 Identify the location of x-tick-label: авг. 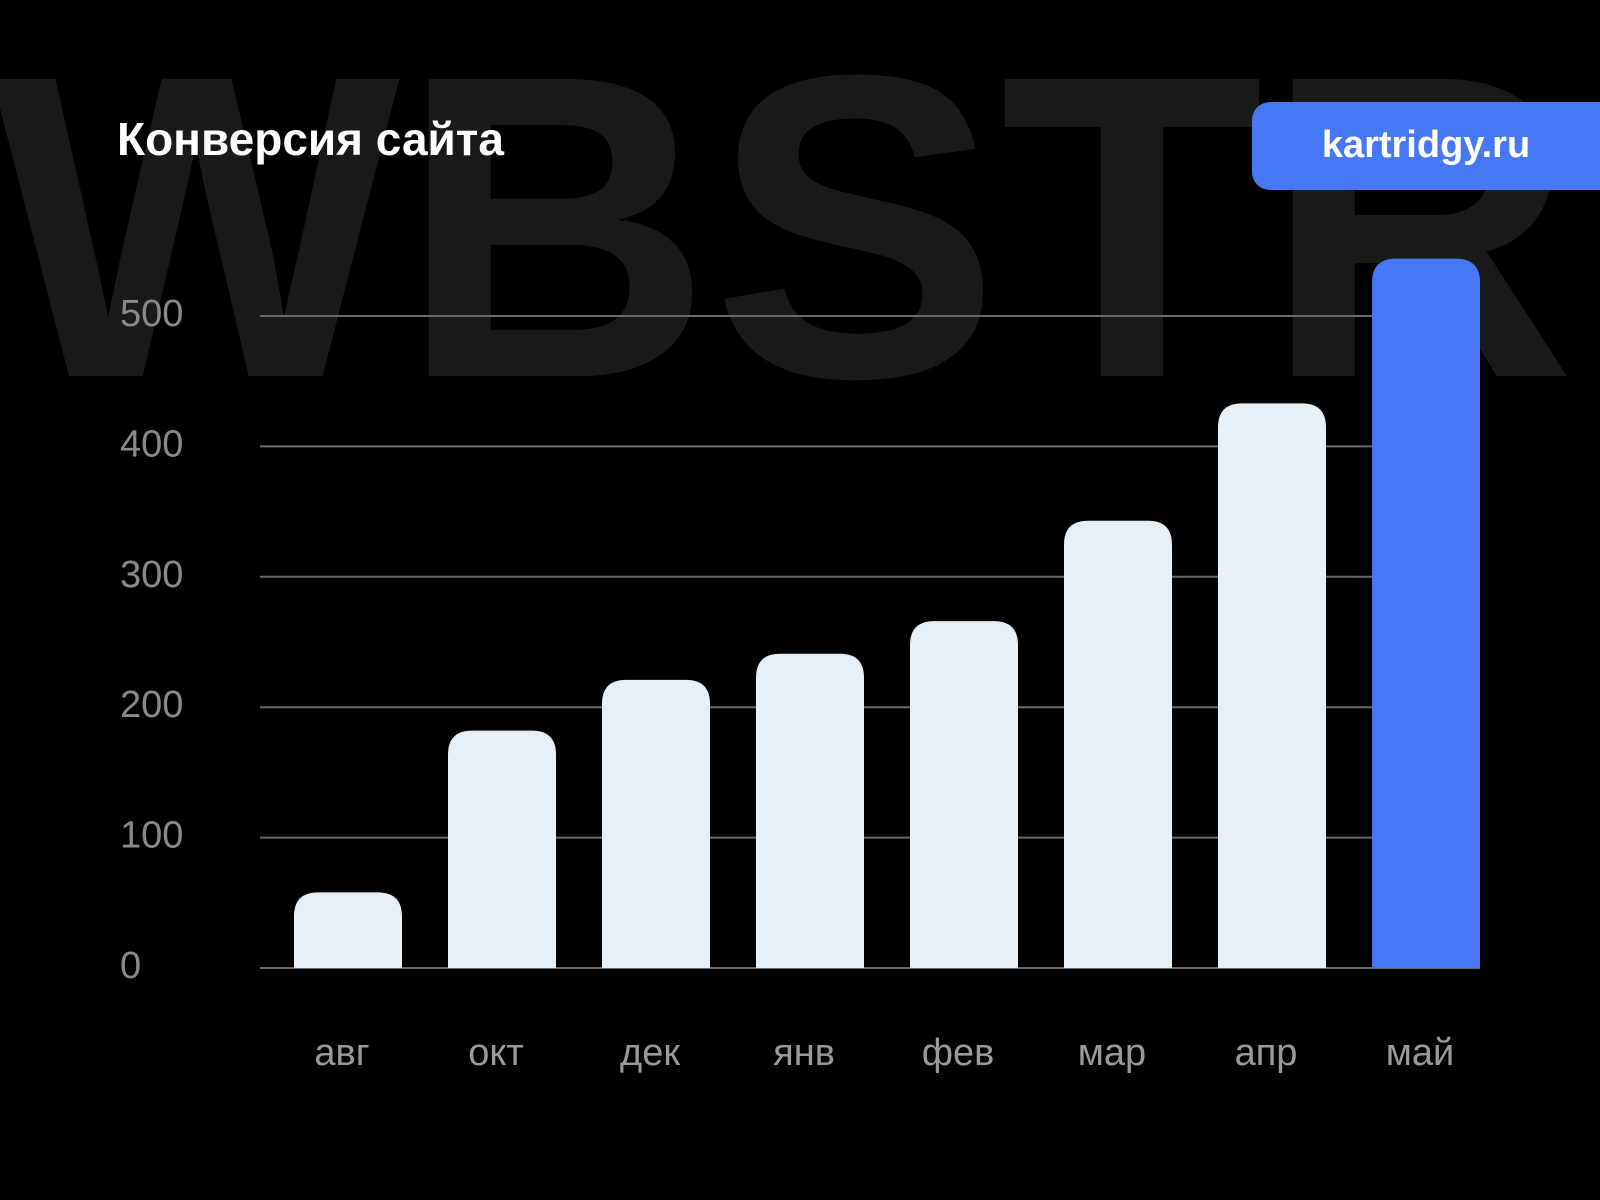
(341, 1053).